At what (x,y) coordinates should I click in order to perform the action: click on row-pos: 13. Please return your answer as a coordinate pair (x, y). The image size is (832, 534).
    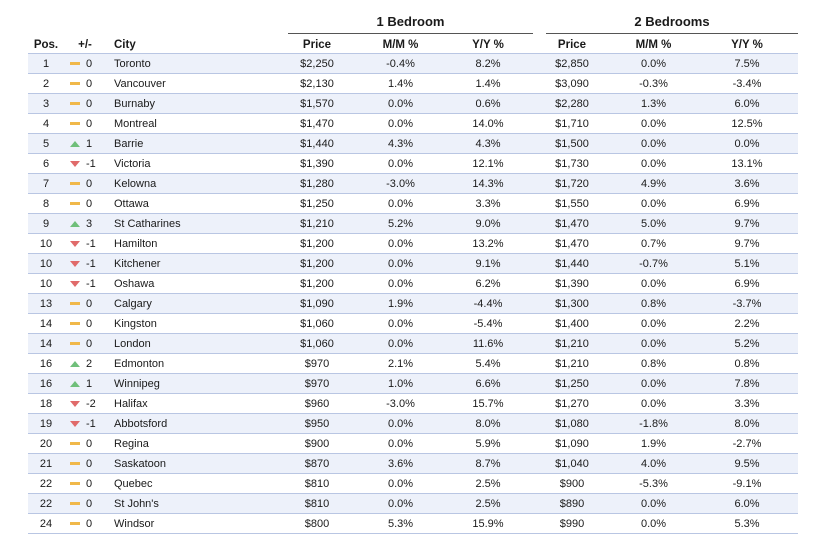
    Looking at the image, I should click on (46, 303).